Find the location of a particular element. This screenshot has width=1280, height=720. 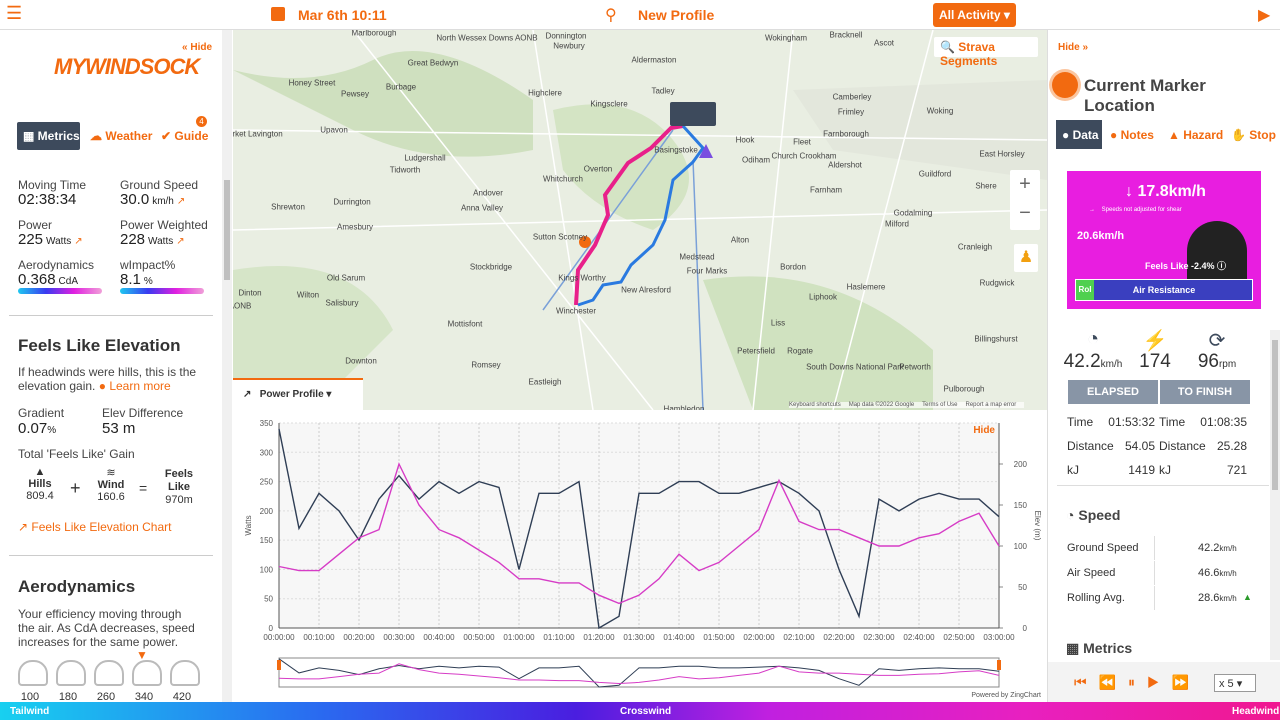

map-label: Fleet is located at coordinates (802, 142).